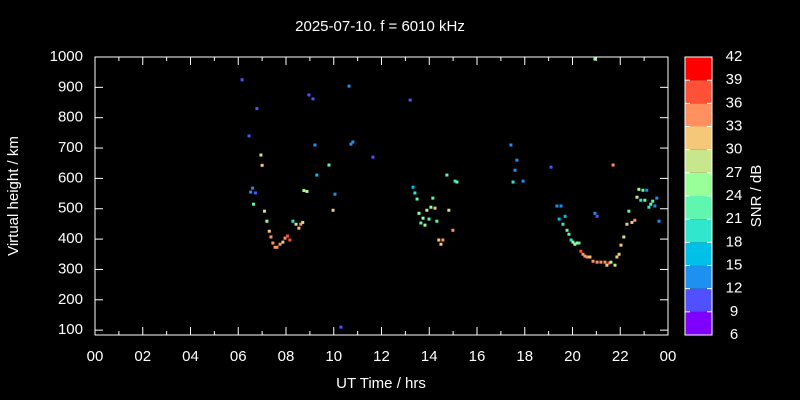 This screenshot has height=400, width=800. What do you see at coordinates (70, 238) in the screenshot?
I see `y-tick-label: 400` at bounding box center [70, 238].